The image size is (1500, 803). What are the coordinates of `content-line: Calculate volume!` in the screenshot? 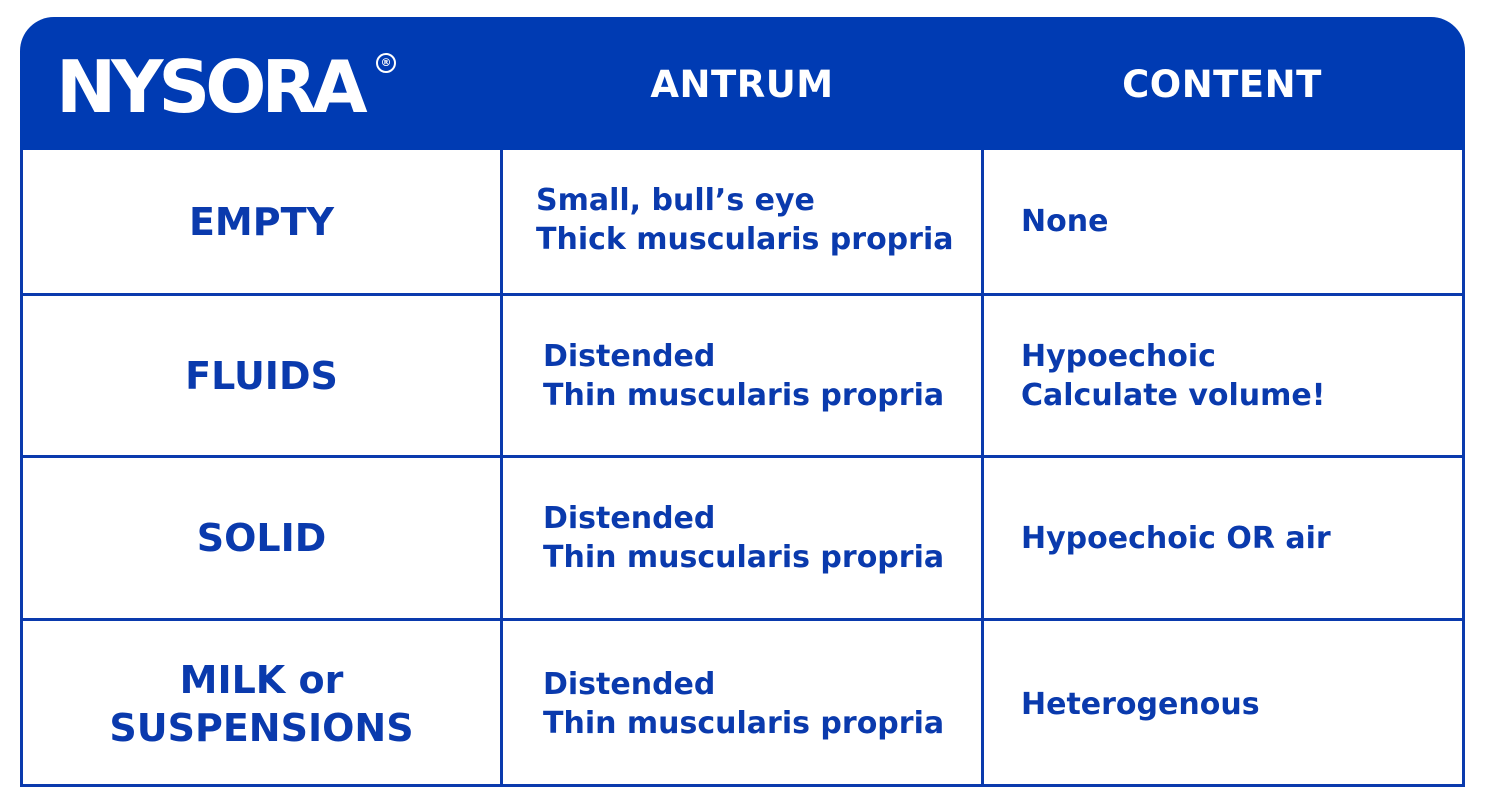 It's located at (1173, 395).